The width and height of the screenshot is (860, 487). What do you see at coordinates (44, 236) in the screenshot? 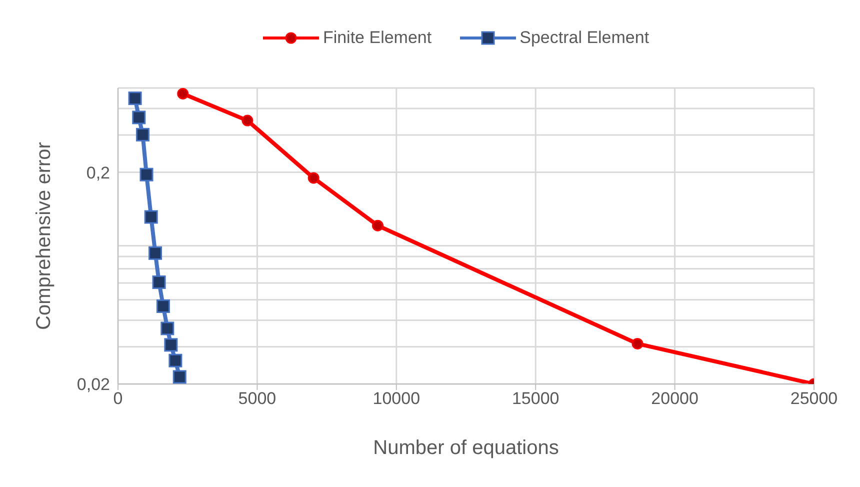
I see `y-axis-title: Comprehensive error` at bounding box center [44, 236].